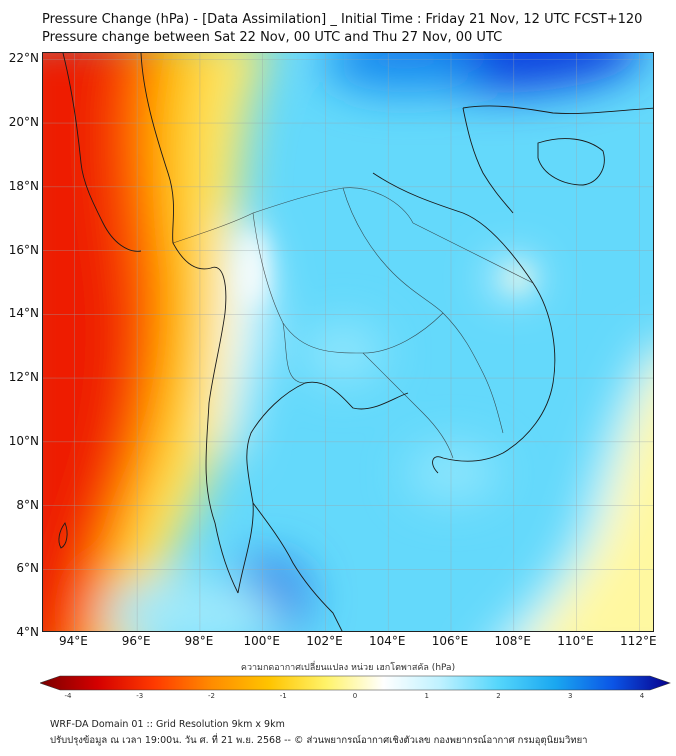  I want to click on lon-tick-label: 108°E, so click(513, 641).